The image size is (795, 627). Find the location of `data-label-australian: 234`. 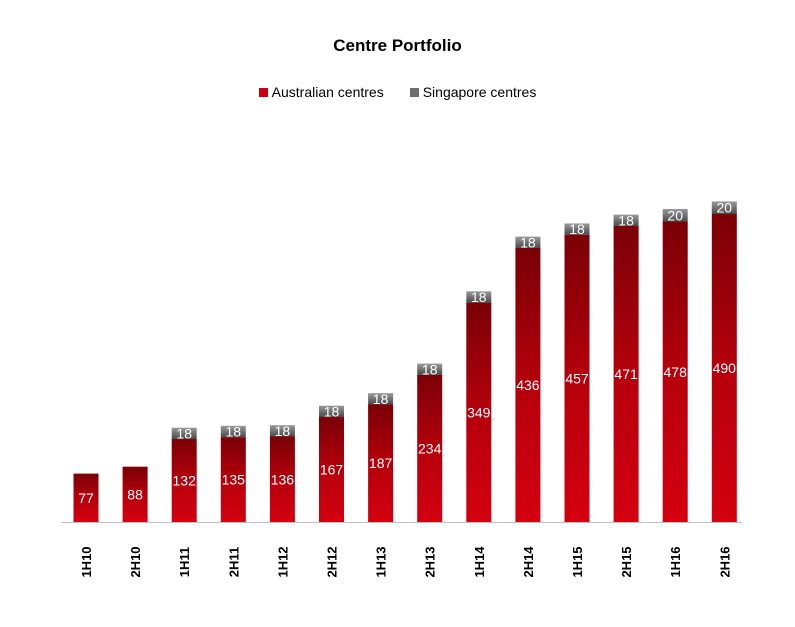

data-label-australian: 234 is located at coordinates (430, 448).